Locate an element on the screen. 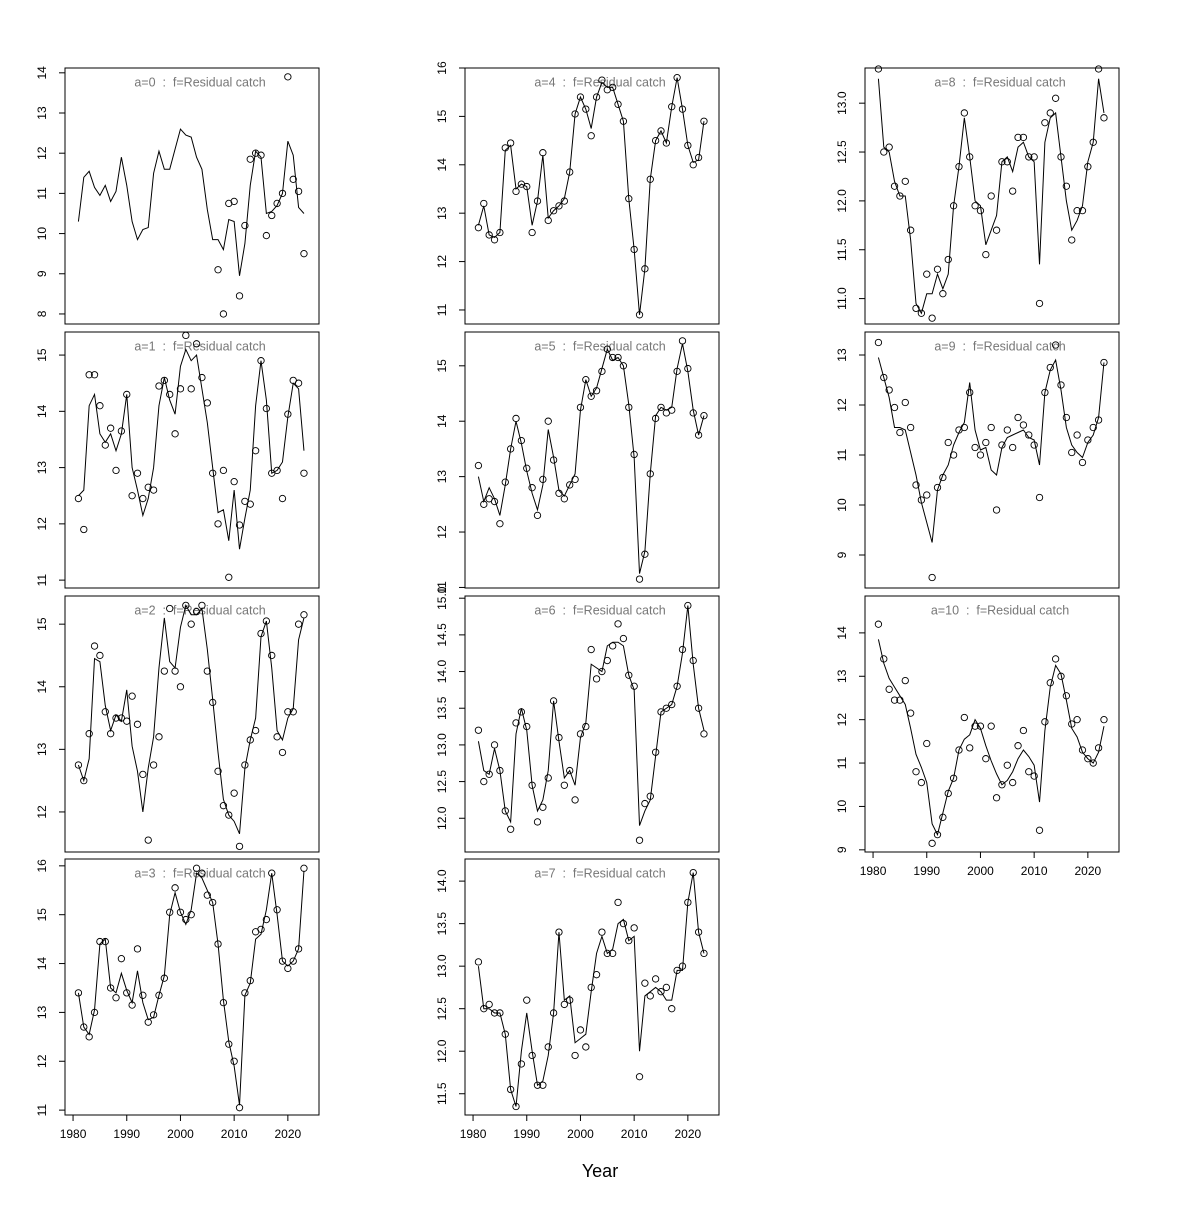 The width and height of the screenshot is (1200, 1205). y-tick-label: 15.0 is located at coordinates (442, 598).